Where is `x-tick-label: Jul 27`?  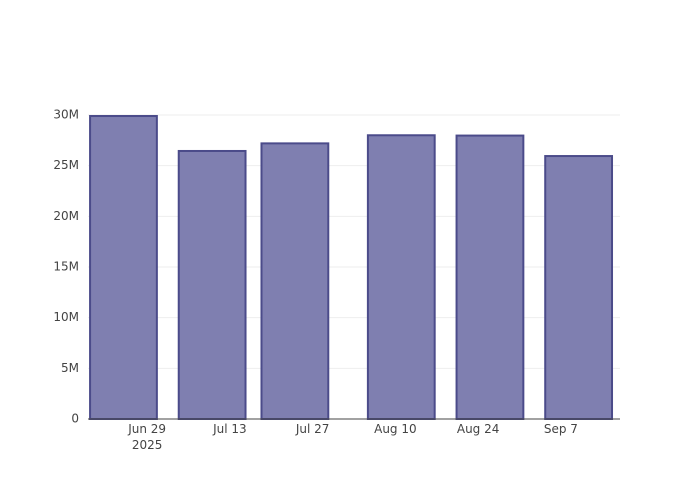 x-tick-label: Jul 27 is located at coordinates (312, 429).